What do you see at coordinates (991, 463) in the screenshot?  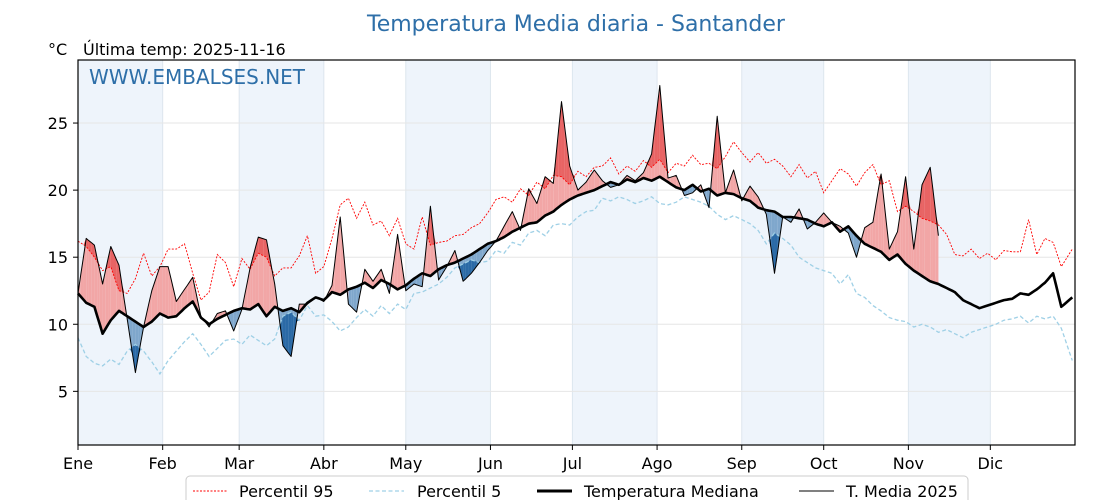 I see `x-tick-label: Dic` at bounding box center [991, 463].